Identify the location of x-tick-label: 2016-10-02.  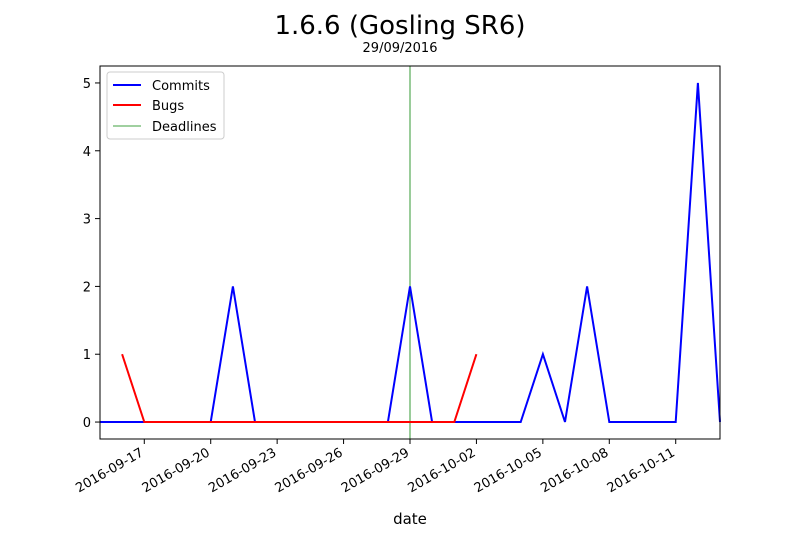
(441, 470).